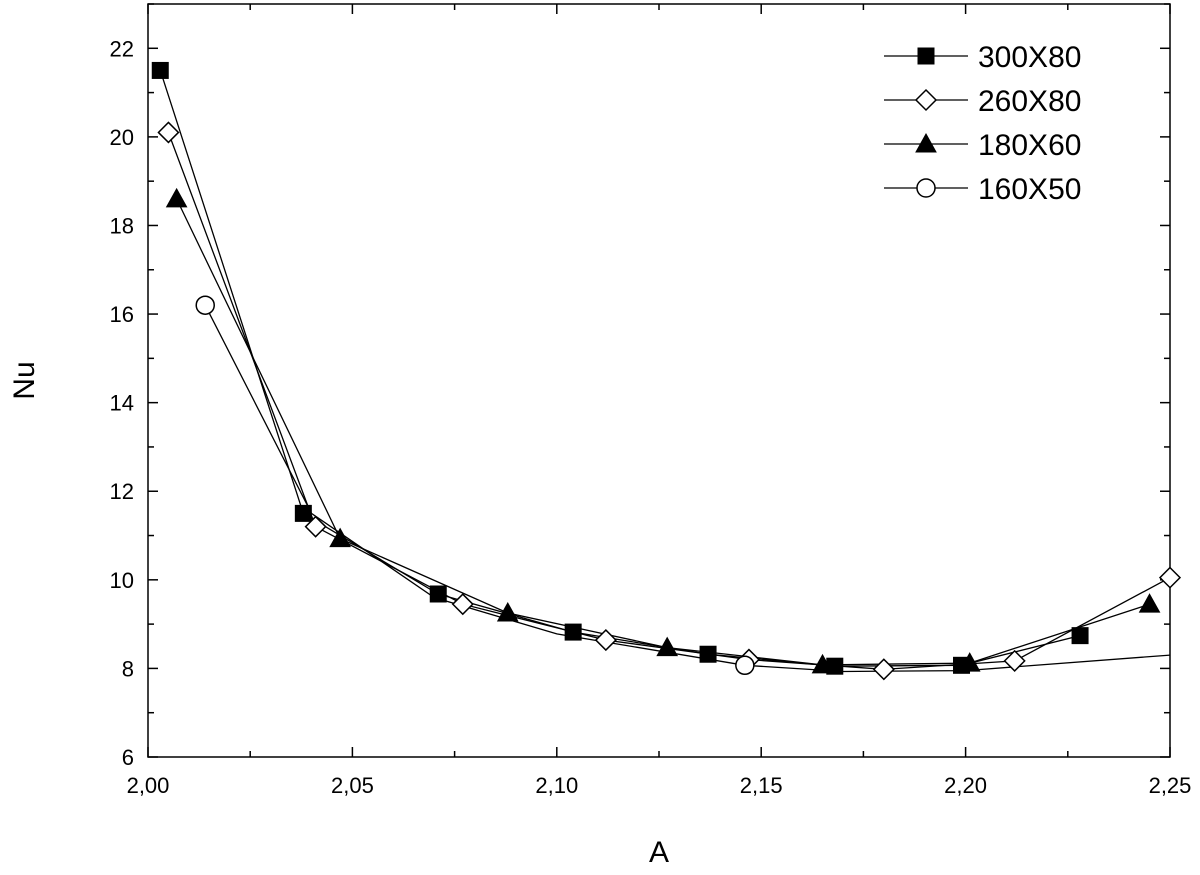 This screenshot has height=875, width=1200. I want to click on y-axis-title: Nu, so click(24, 380).